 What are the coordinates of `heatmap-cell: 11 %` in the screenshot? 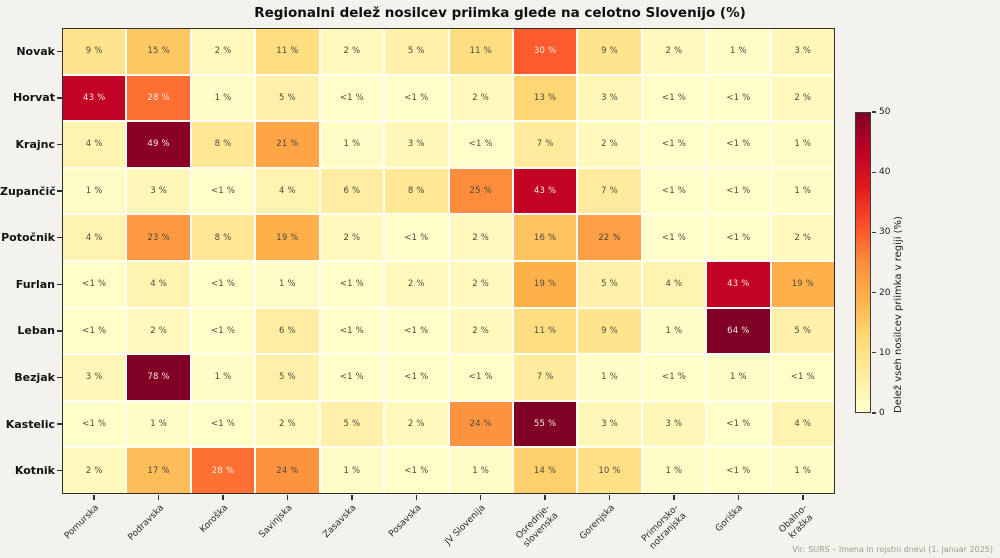 It's located at (545, 331).